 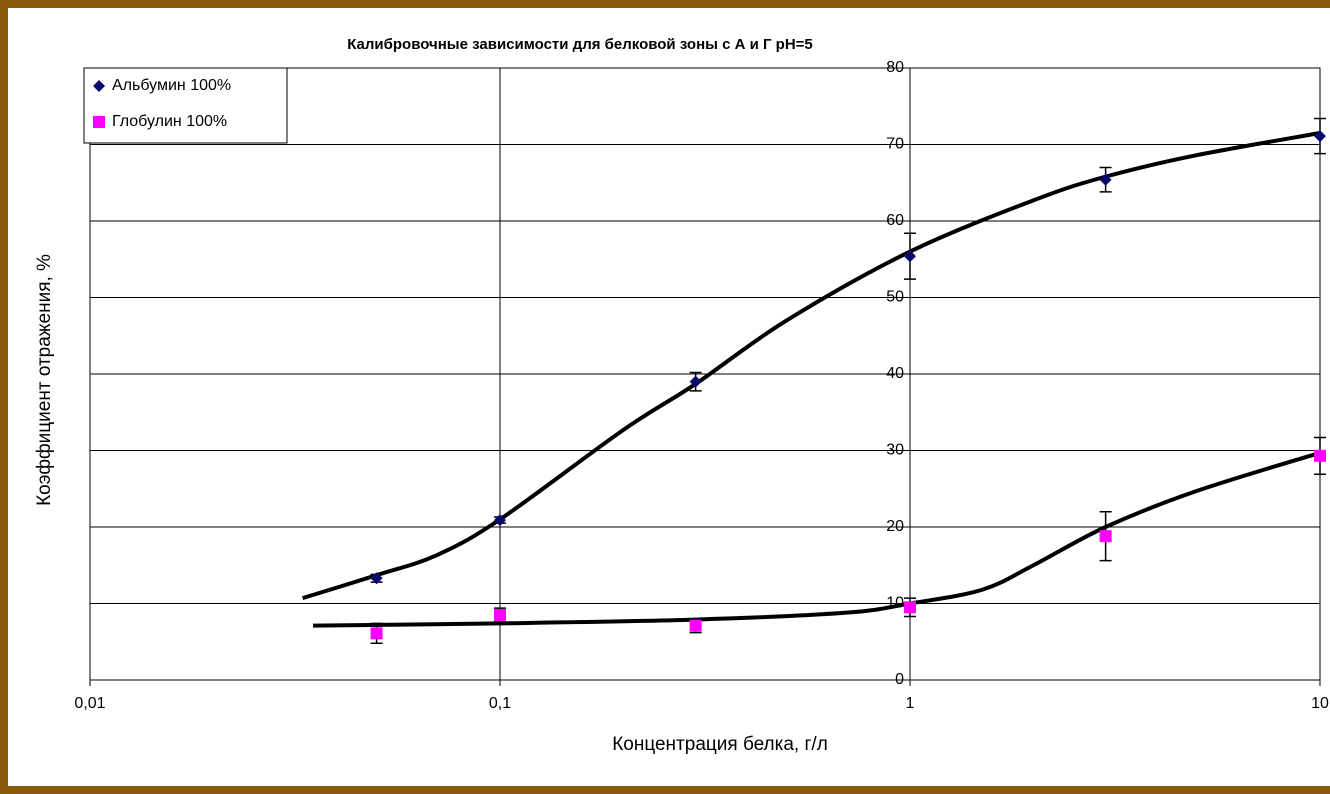 I want to click on legend-label: Альбумин 100%, so click(x=171, y=85).